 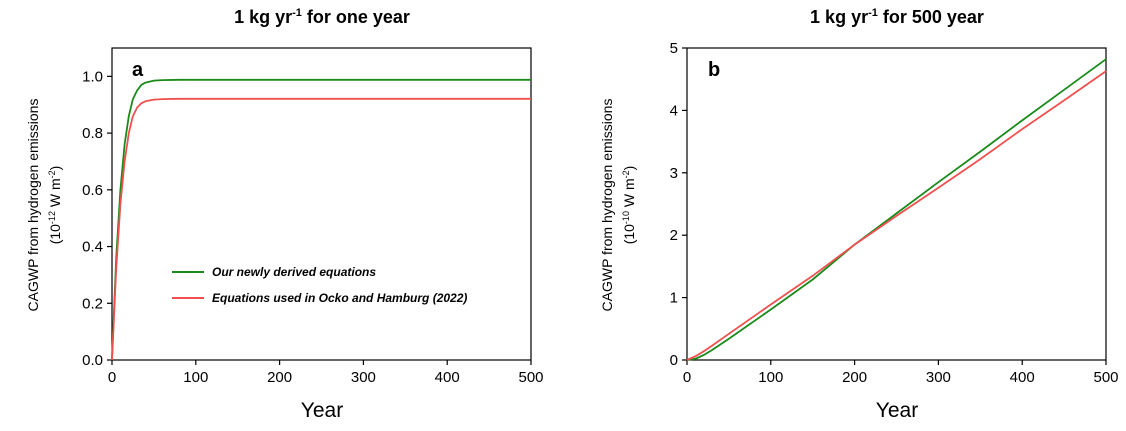 What do you see at coordinates (138, 70) in the screenshot?
I see `chart-a-panel-letter: a` at bounding box center [138, 70].